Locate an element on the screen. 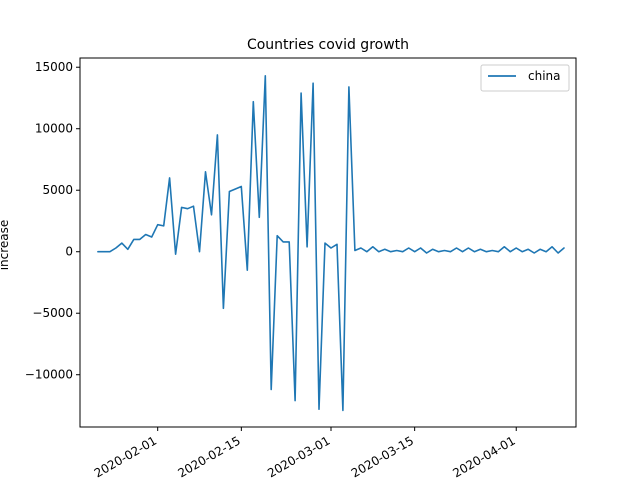  y-tick-label: 0 is located at coordinates (69, 252).